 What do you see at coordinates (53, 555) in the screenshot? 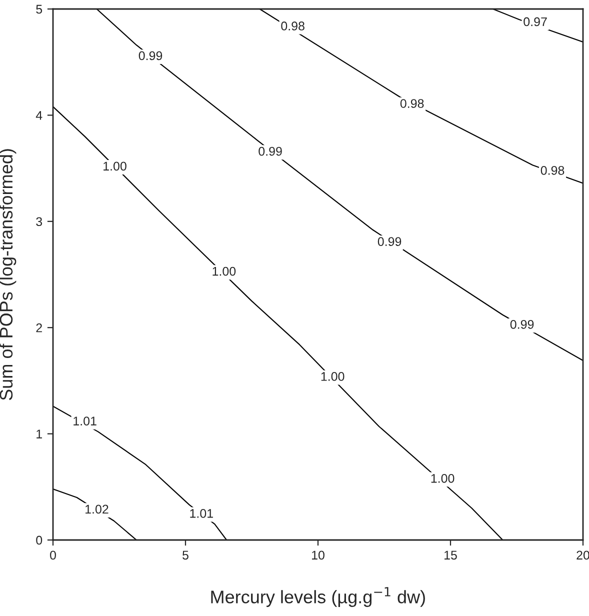
I see `x-tick-label: 0` at bounding box center [53, 555].